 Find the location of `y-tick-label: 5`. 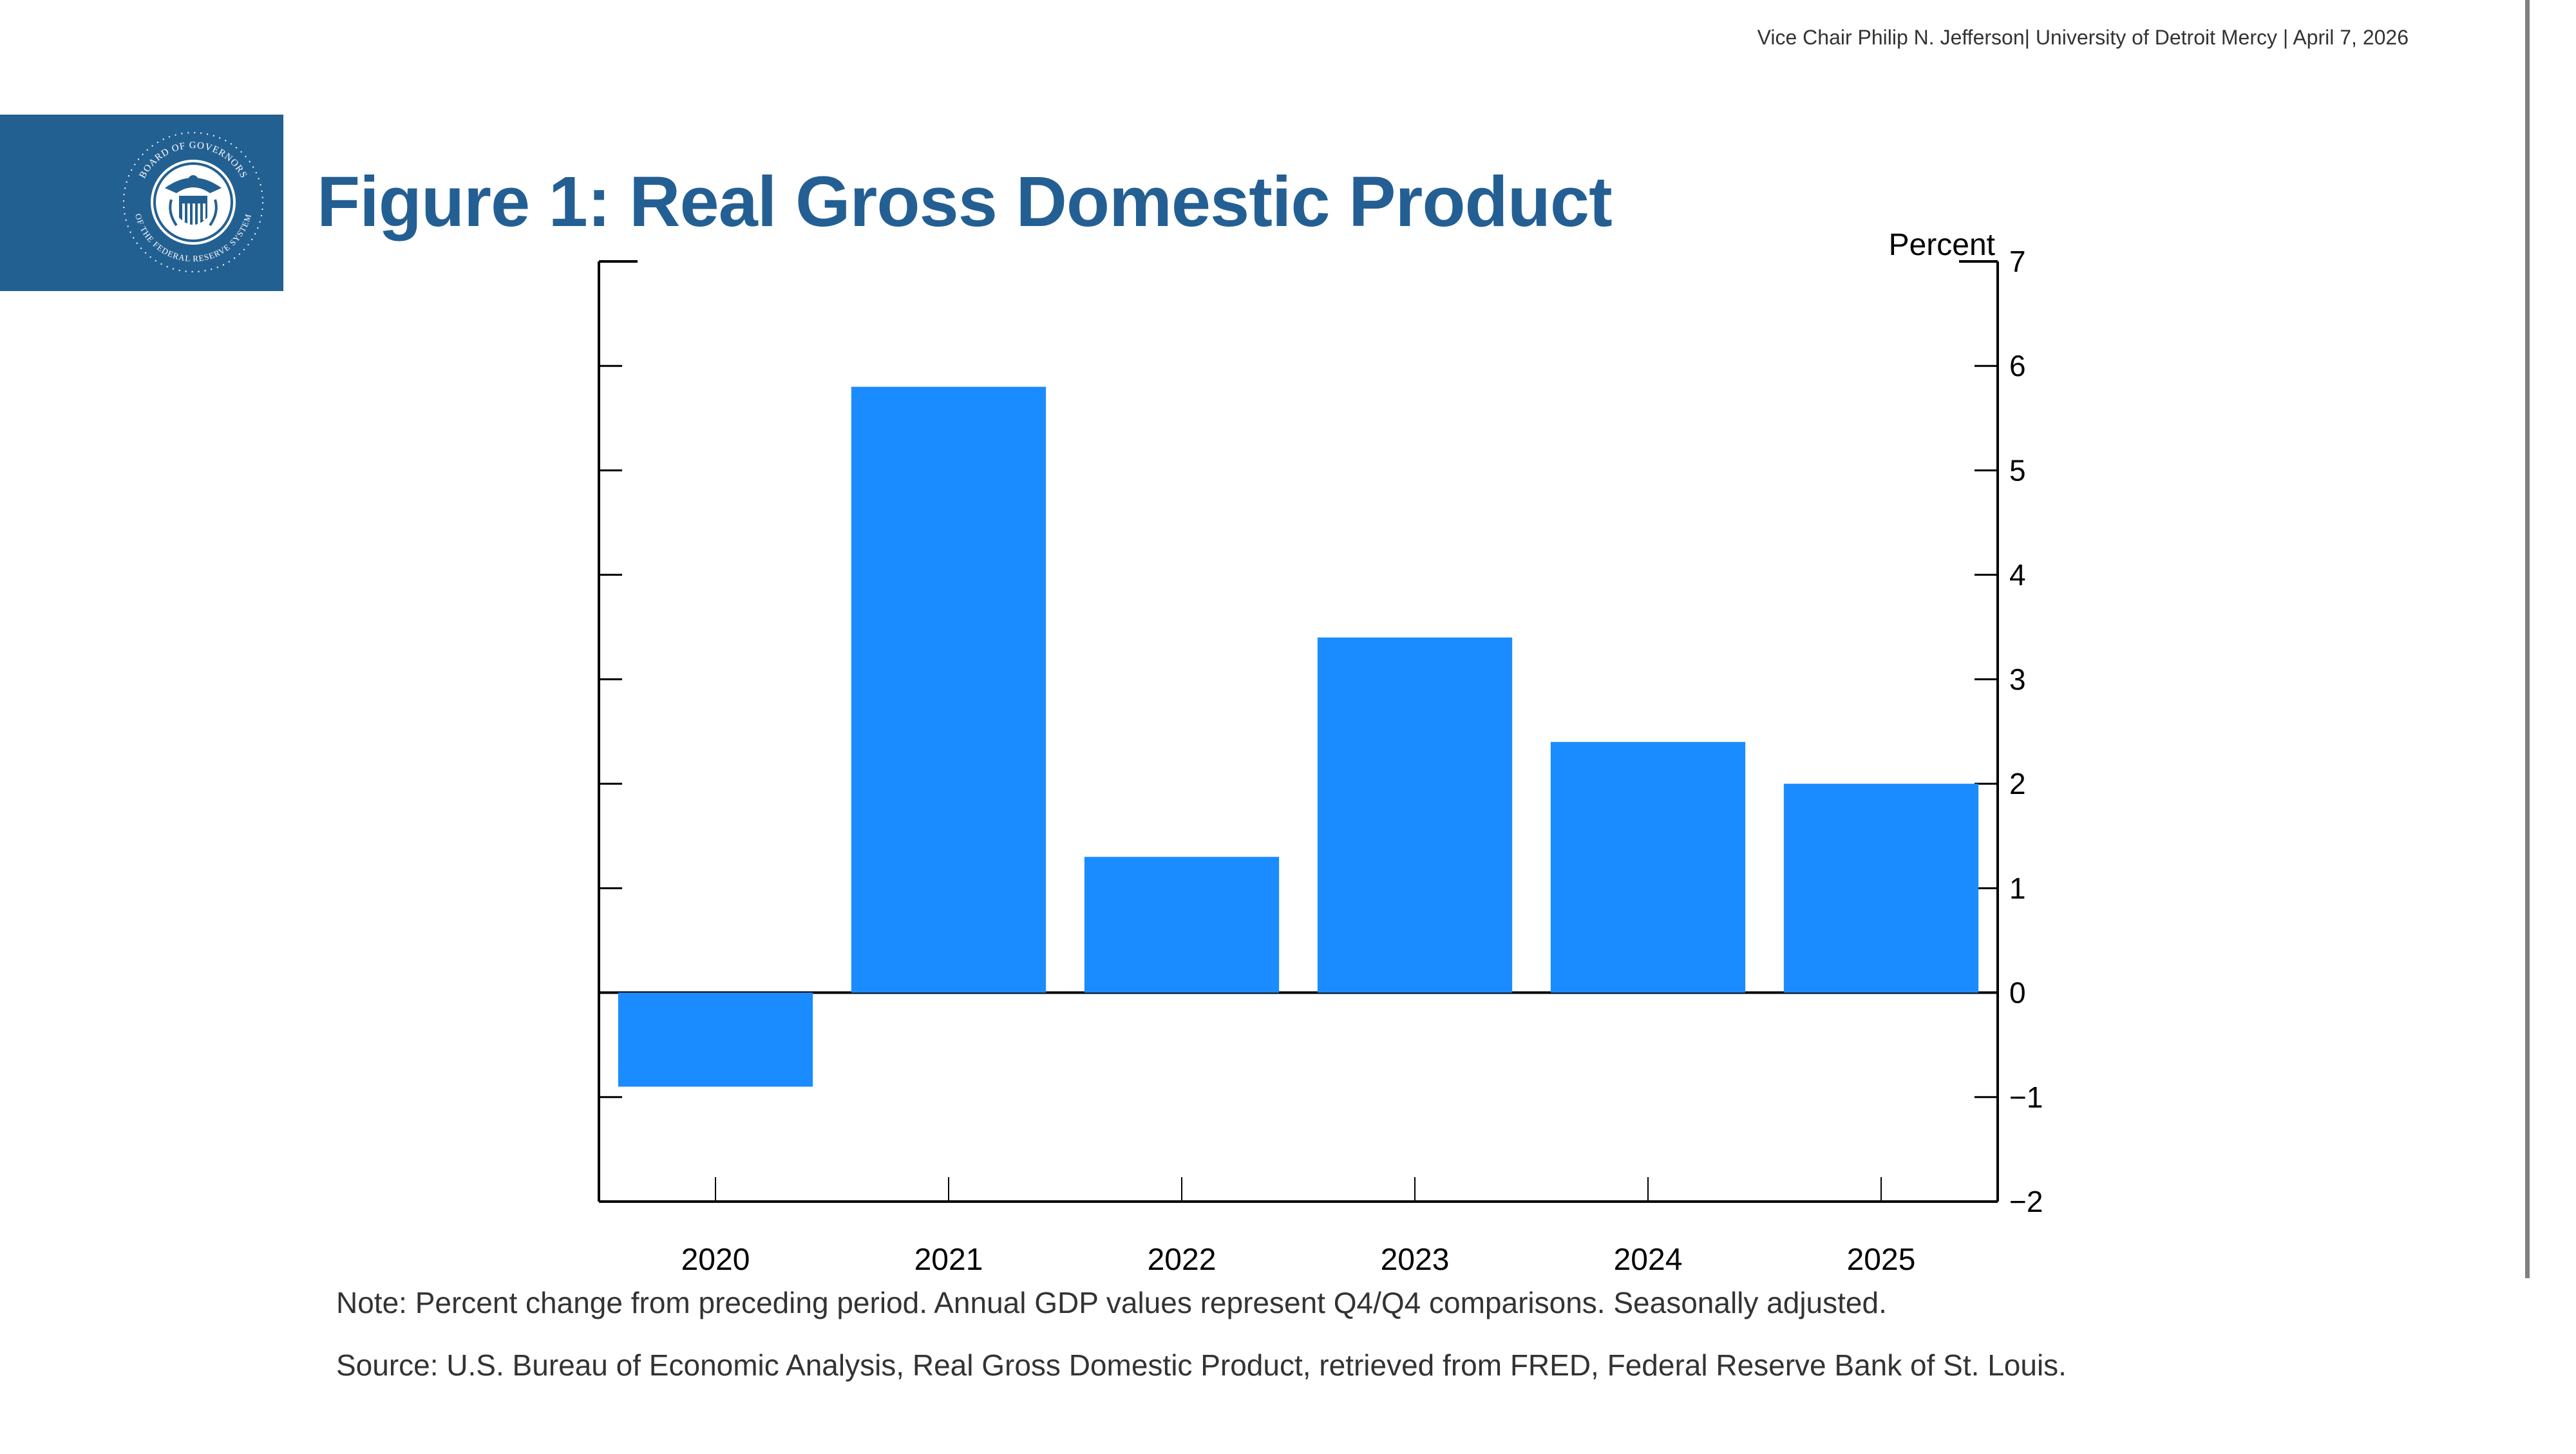

y-tick-label: 5 is located at coordinates (2018, 470).